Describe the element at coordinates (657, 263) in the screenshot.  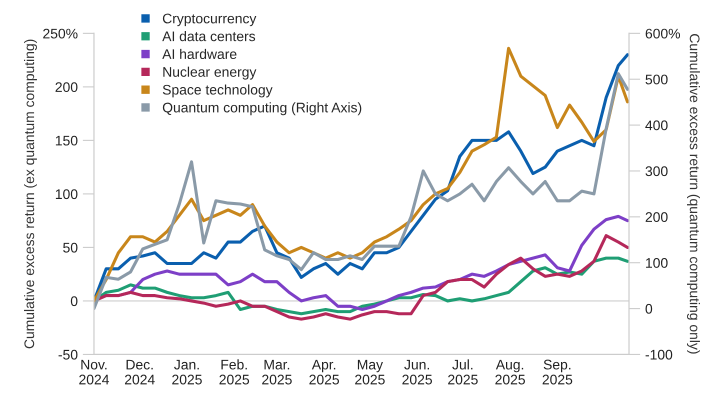
I see `y2-tick-label: 100` at that location.